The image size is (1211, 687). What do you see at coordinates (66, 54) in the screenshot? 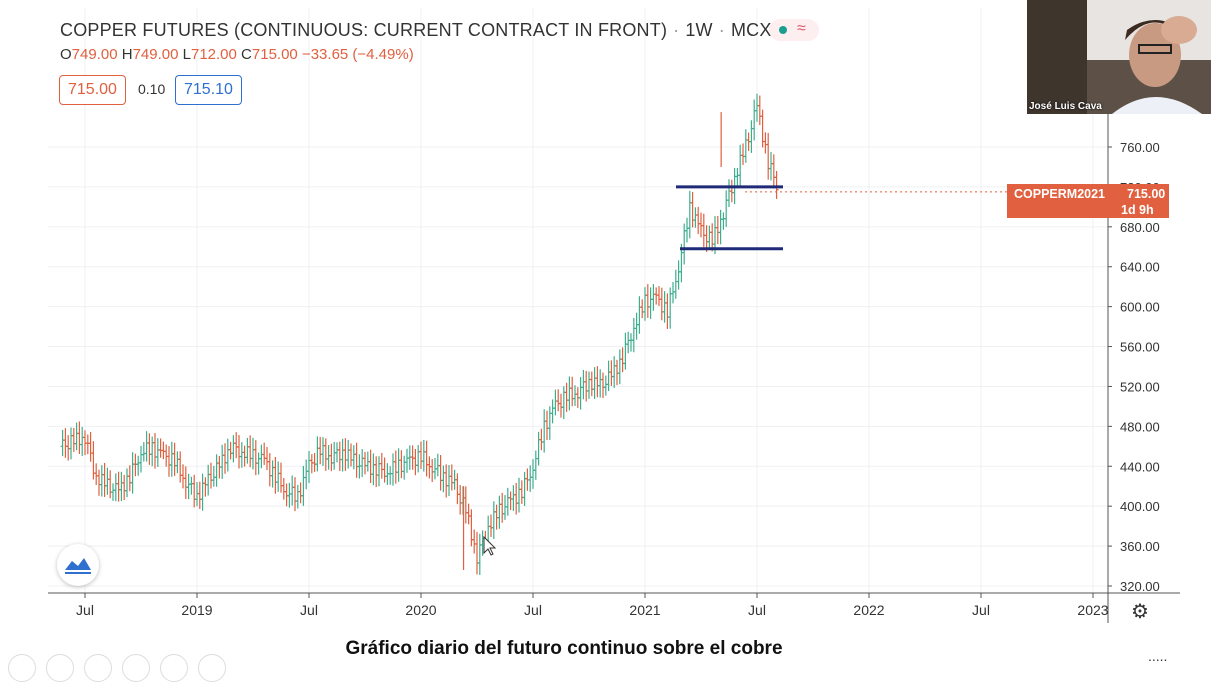
I see `open-label: O` at bounding box center [66, 54].